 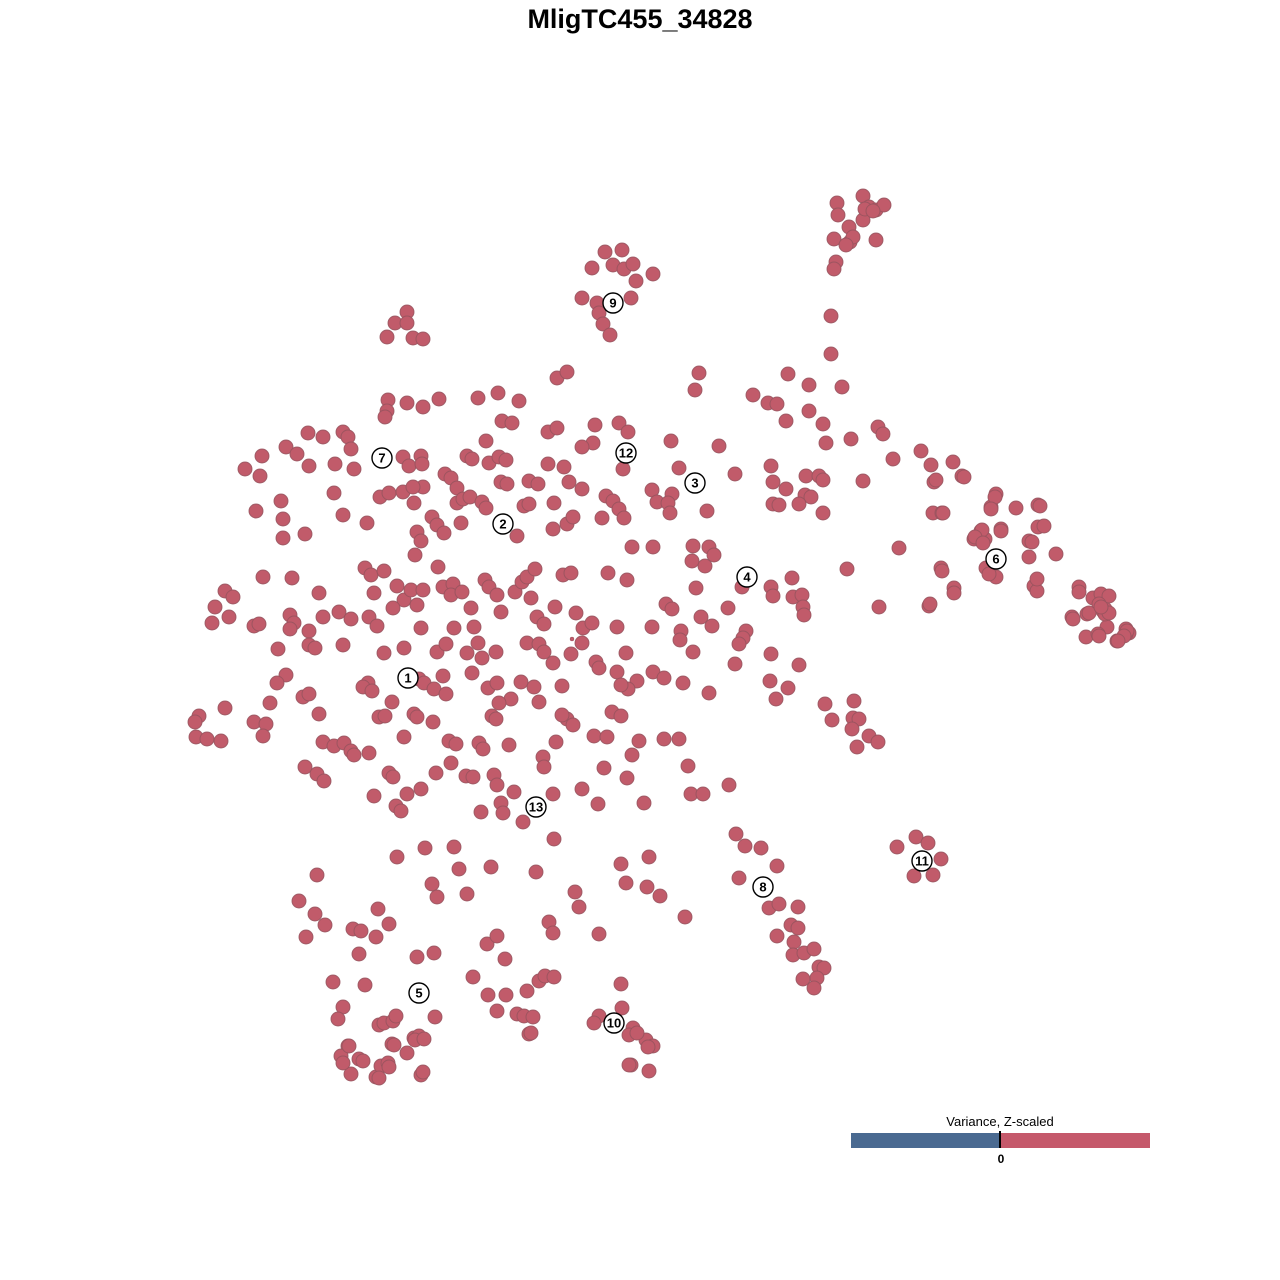 What do you see at coordinates (572, 639) in the screenshot?
I see `tiny-points-layer` at bounding box center [572, 639].